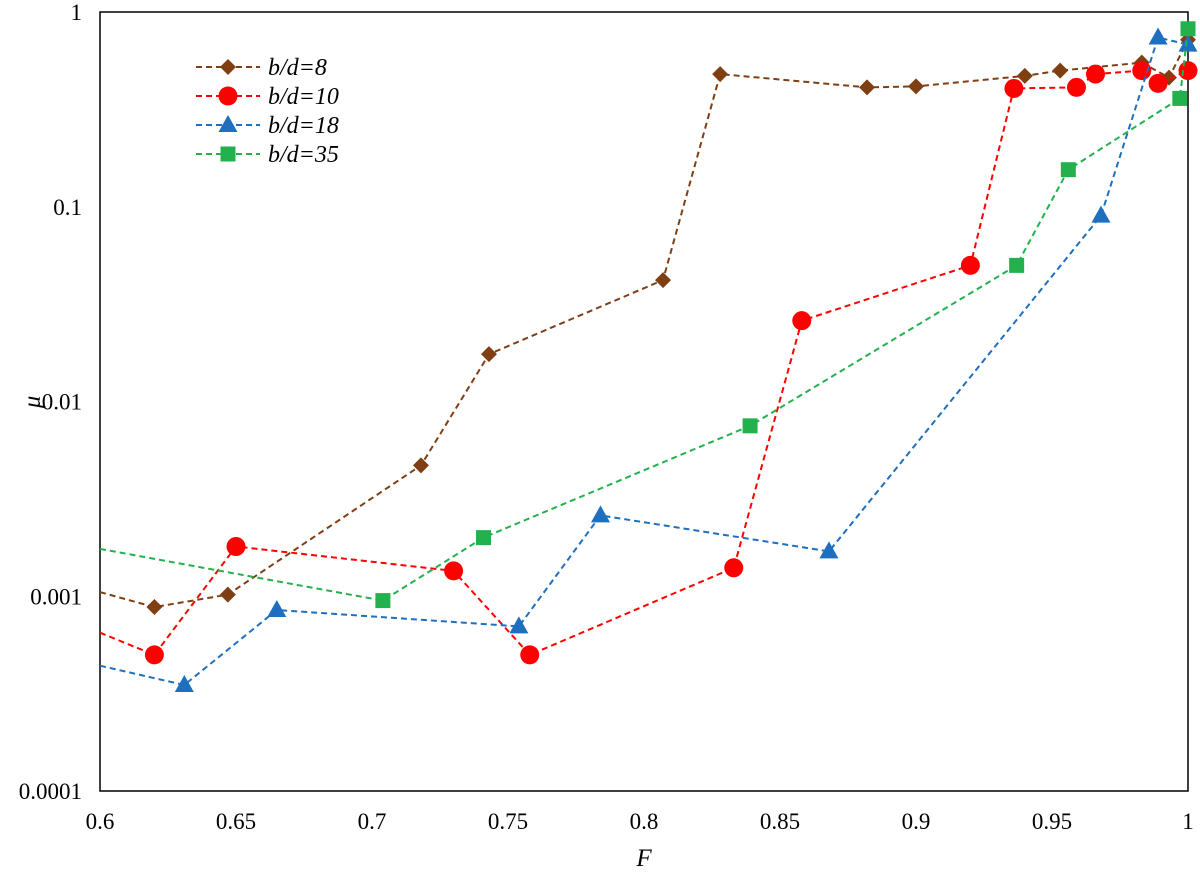 This screenshot has width=1200, height=873. I want to click on legend: b/d=8 b/d=10 b/d=18 b/d=35, so click(267, 111).